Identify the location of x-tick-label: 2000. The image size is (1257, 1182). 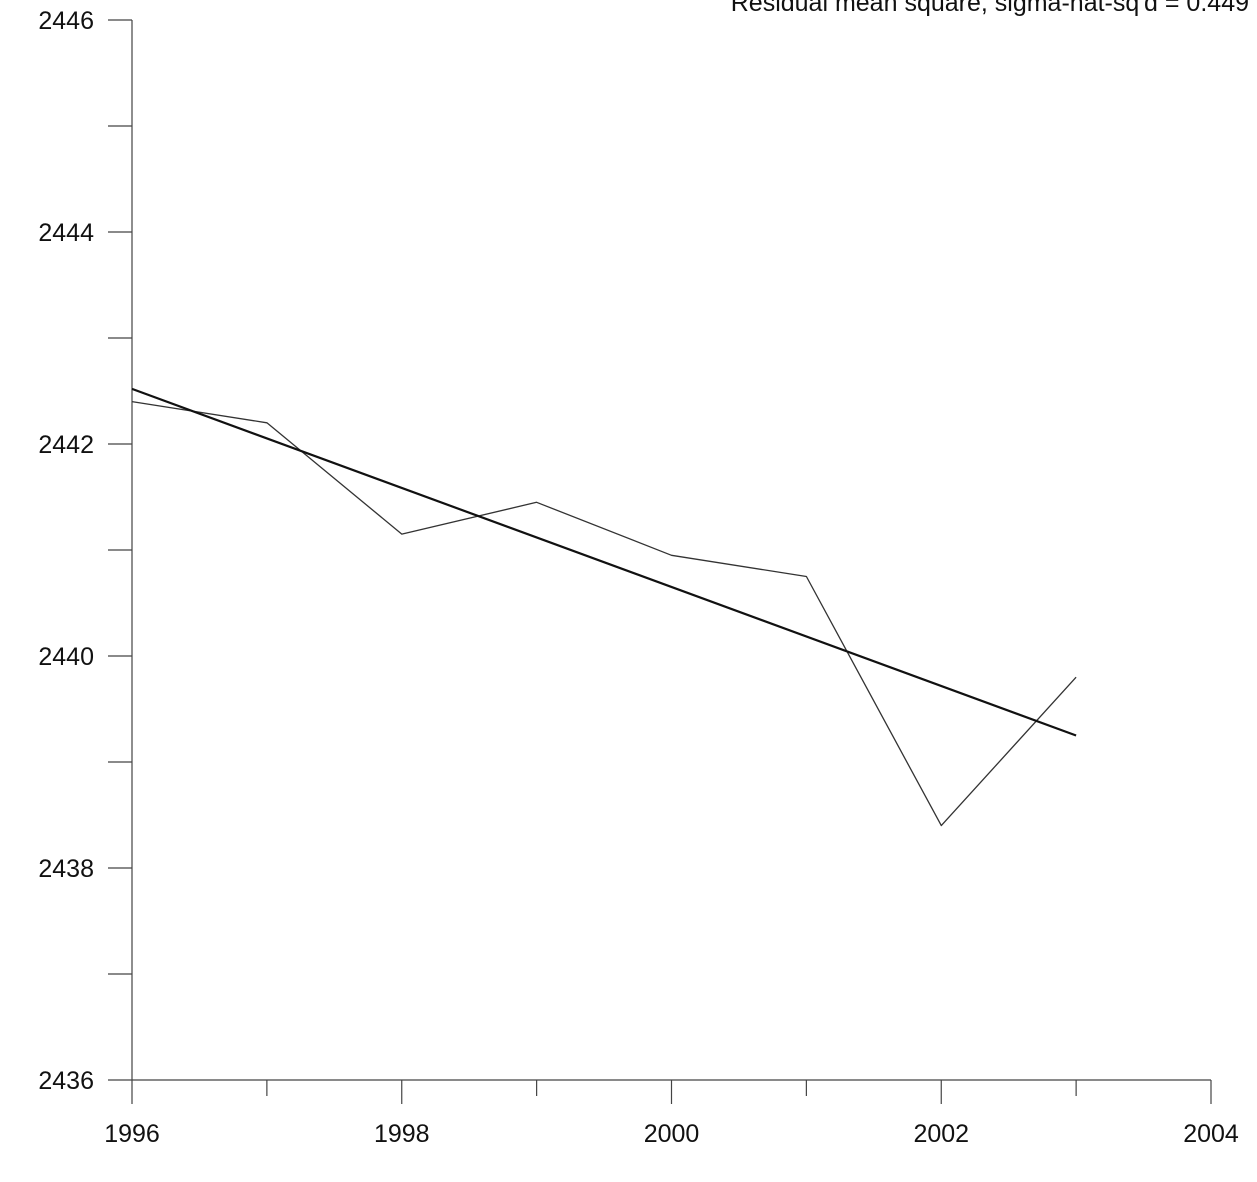
(672, 1134).